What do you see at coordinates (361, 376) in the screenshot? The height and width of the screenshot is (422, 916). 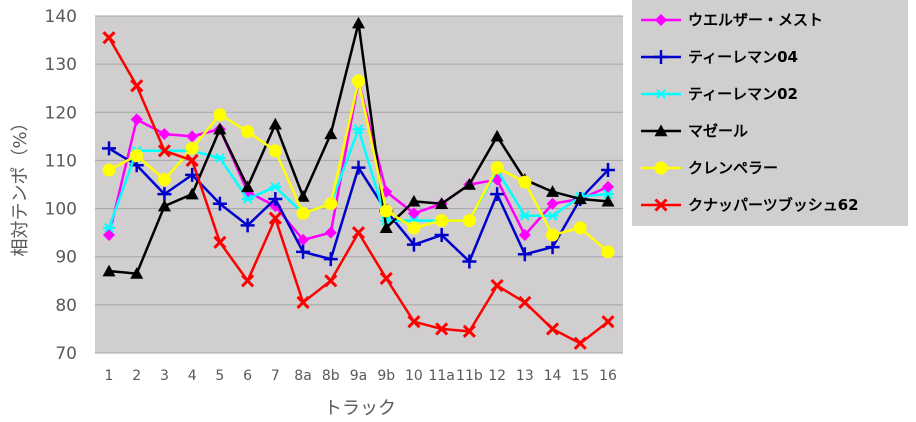 I see `x-axis-ticks: 1 2 3 4 5 6 7 8a 8b 9a 9b 10 11a 11b 12 13 14 15 16` at bounding box center [361, 376].